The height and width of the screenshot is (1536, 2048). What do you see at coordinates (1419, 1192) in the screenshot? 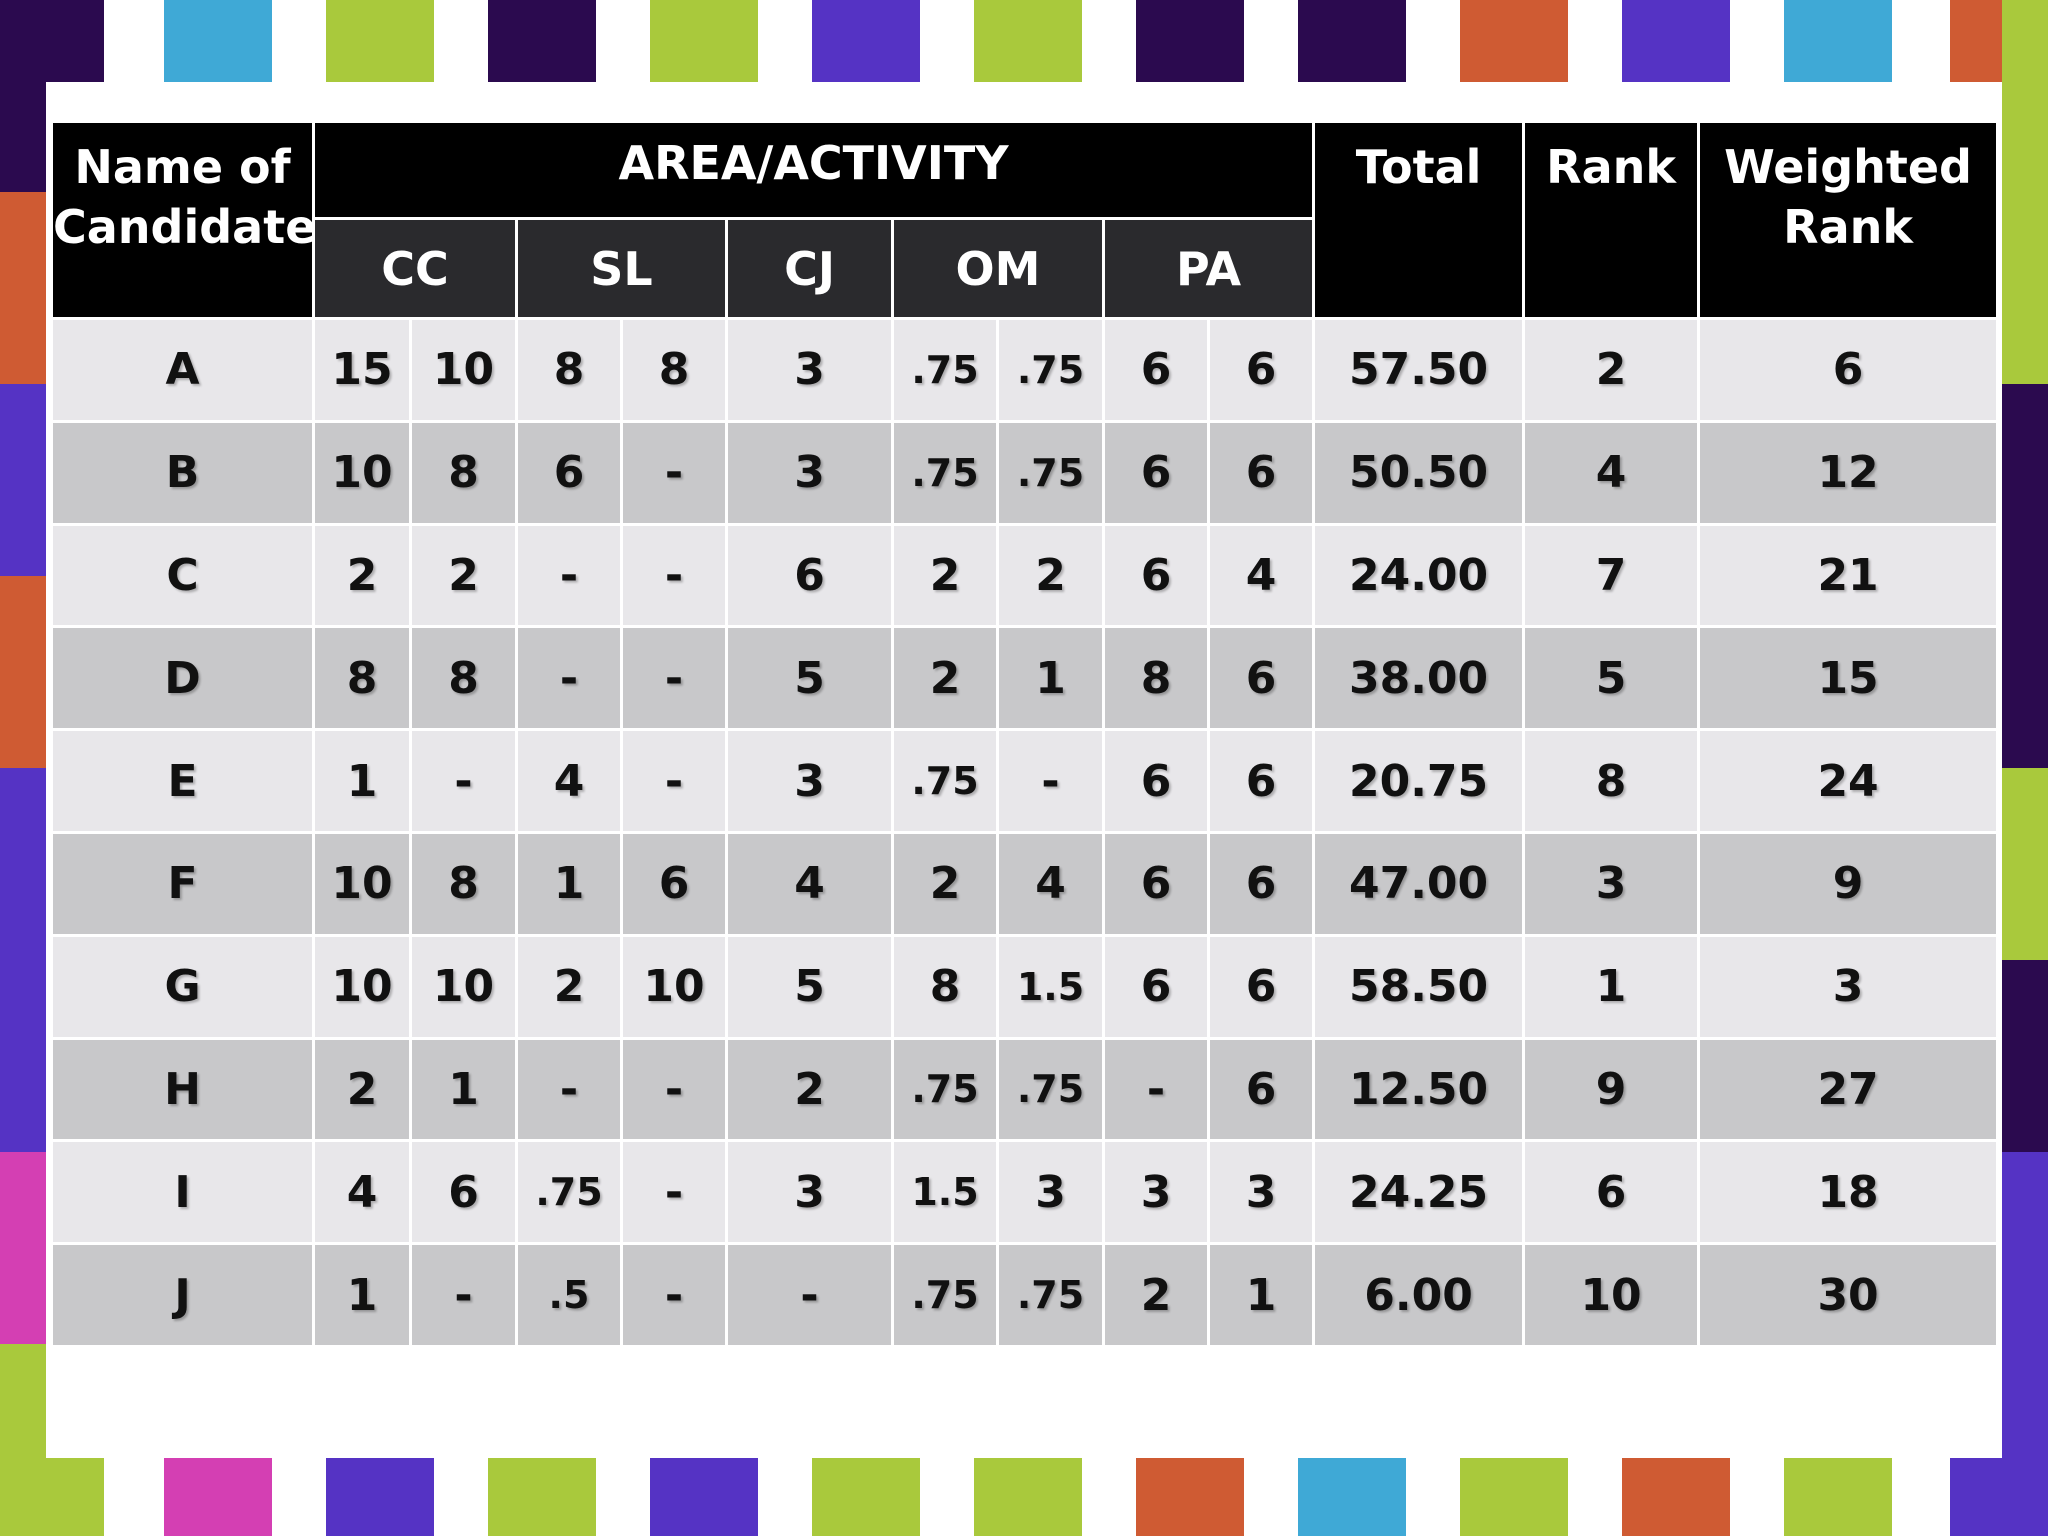
I see `total-cell: 24.25` at bounding box center [1419, 1192].